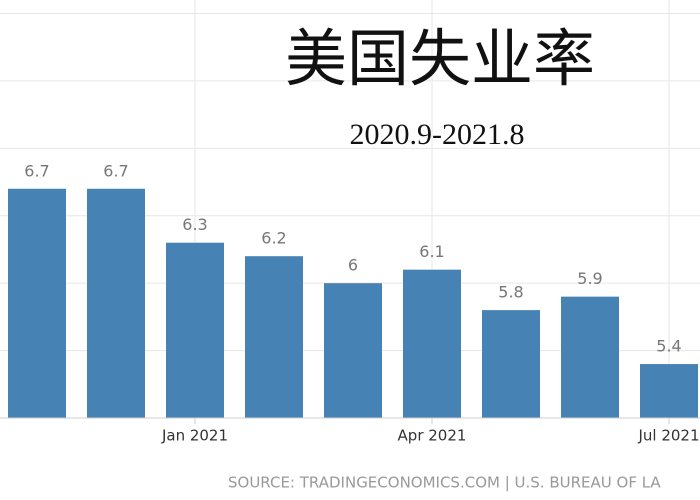 The image size is (700, 500). What do you see at coordinates (668, 436) in the screenshot?
I see `x-tick-label: Jul 2021` at bounding box center [668, 436].